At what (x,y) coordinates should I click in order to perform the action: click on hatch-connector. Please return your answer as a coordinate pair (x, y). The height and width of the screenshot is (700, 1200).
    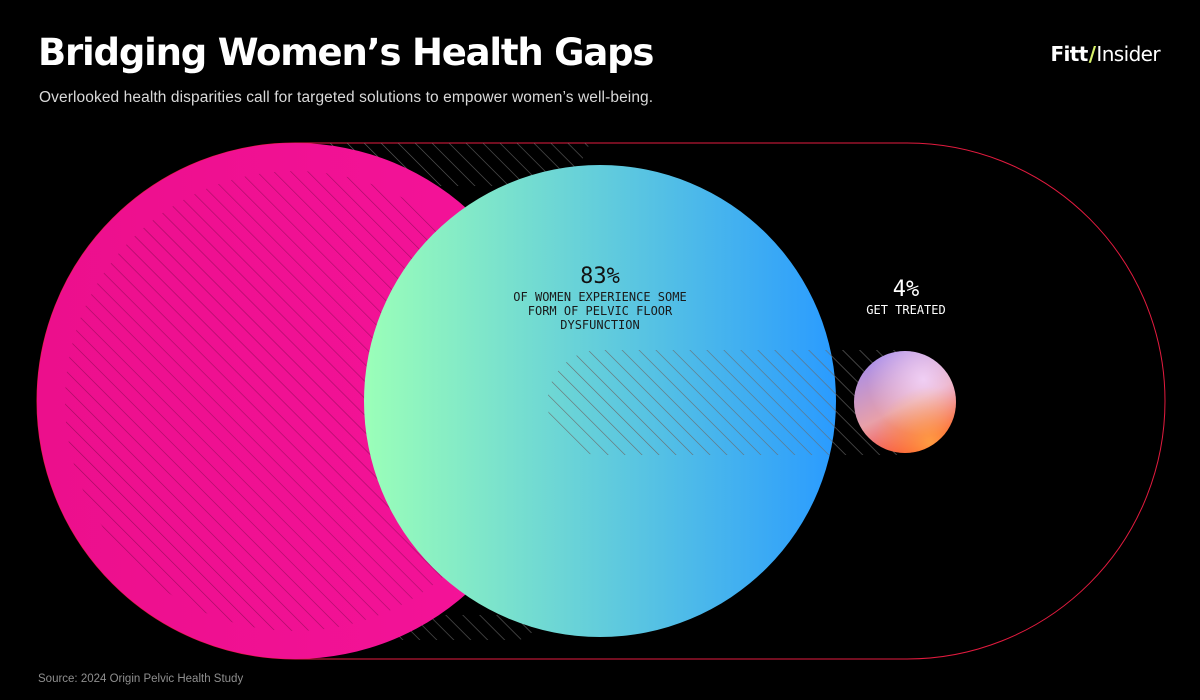
    Looking at the image, I should click on (726, 402).